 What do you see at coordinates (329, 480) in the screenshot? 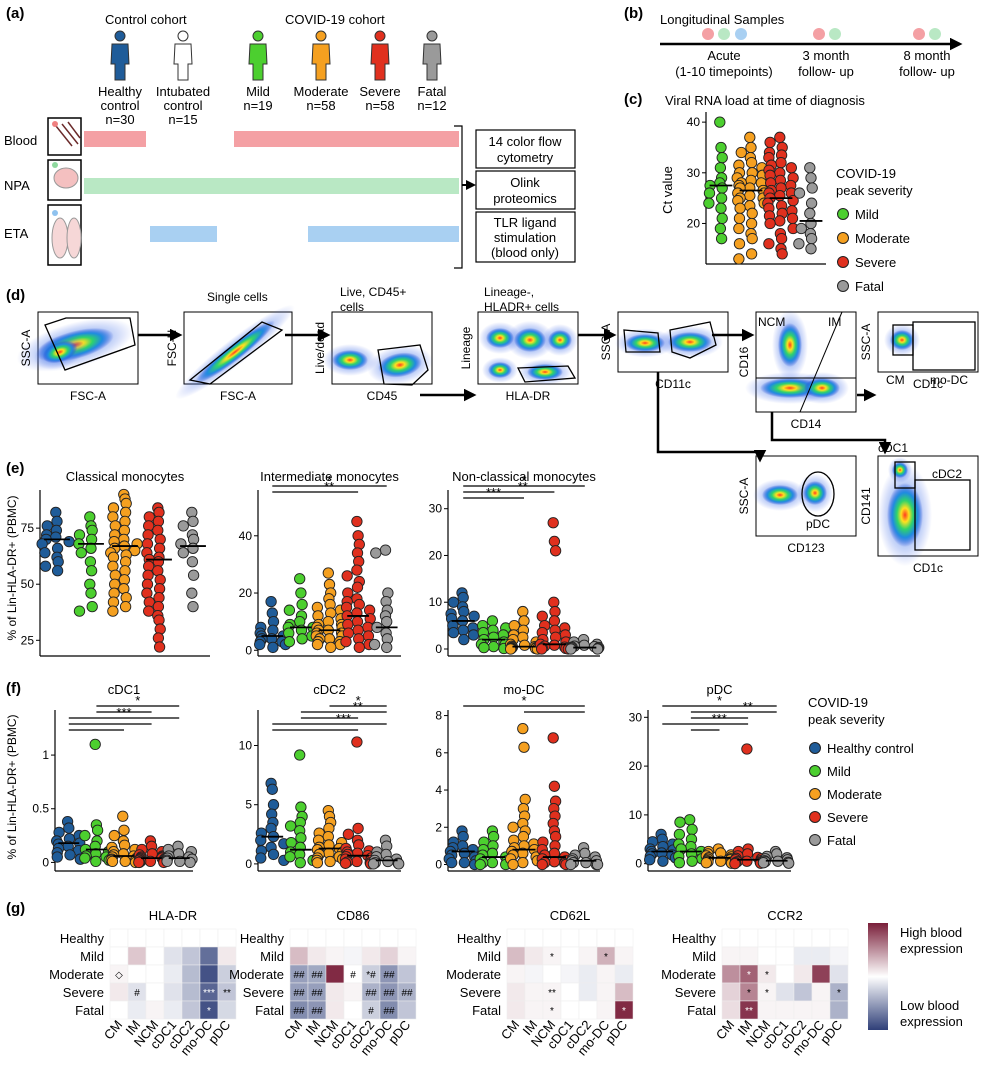
I see `sig-label-intermediate: *` at bounding box center [329, 480].